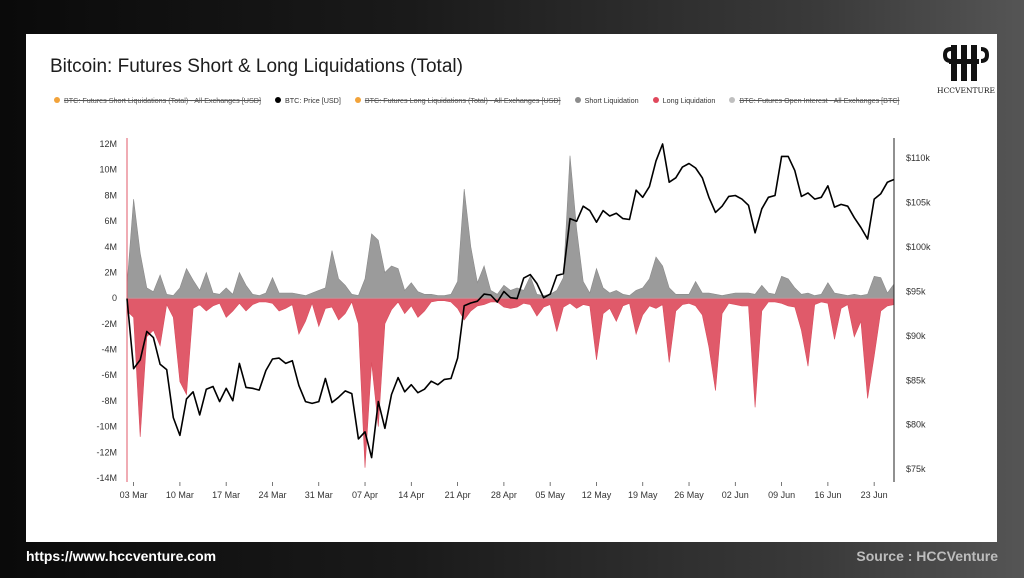  I want to click on x-tick-label: 14 Apr, so click(411, 495).